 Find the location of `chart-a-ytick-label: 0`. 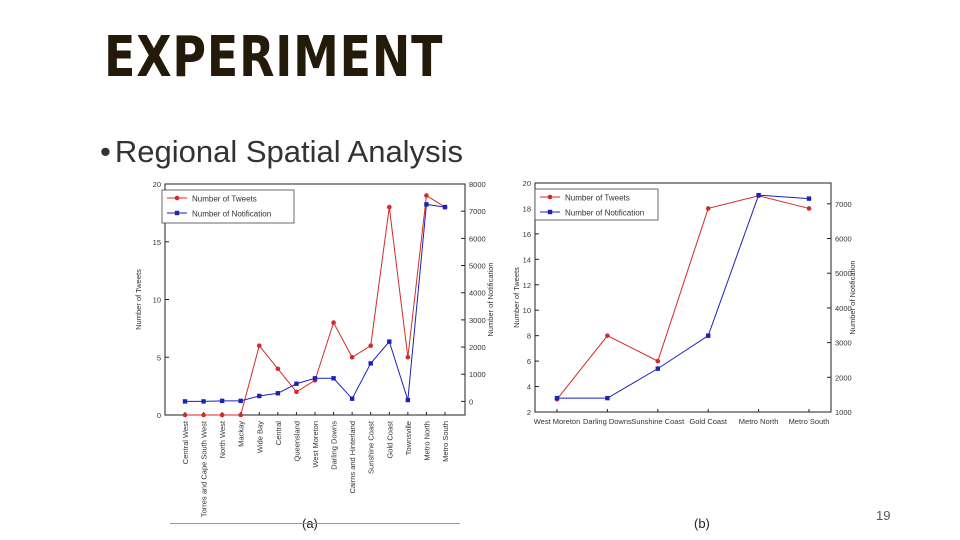

chart-a-ytick-label: 0 is located at coordinates (159, 415).